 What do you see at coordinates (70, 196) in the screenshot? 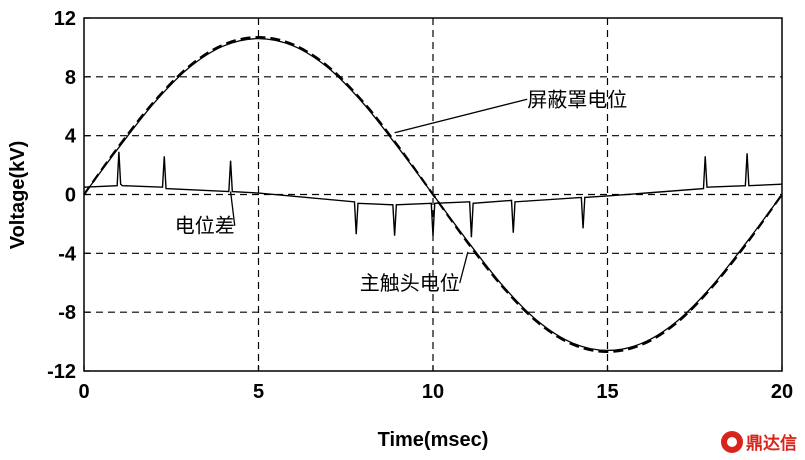
I see `y-tick-label: 0` at bounding box center [70, 196].